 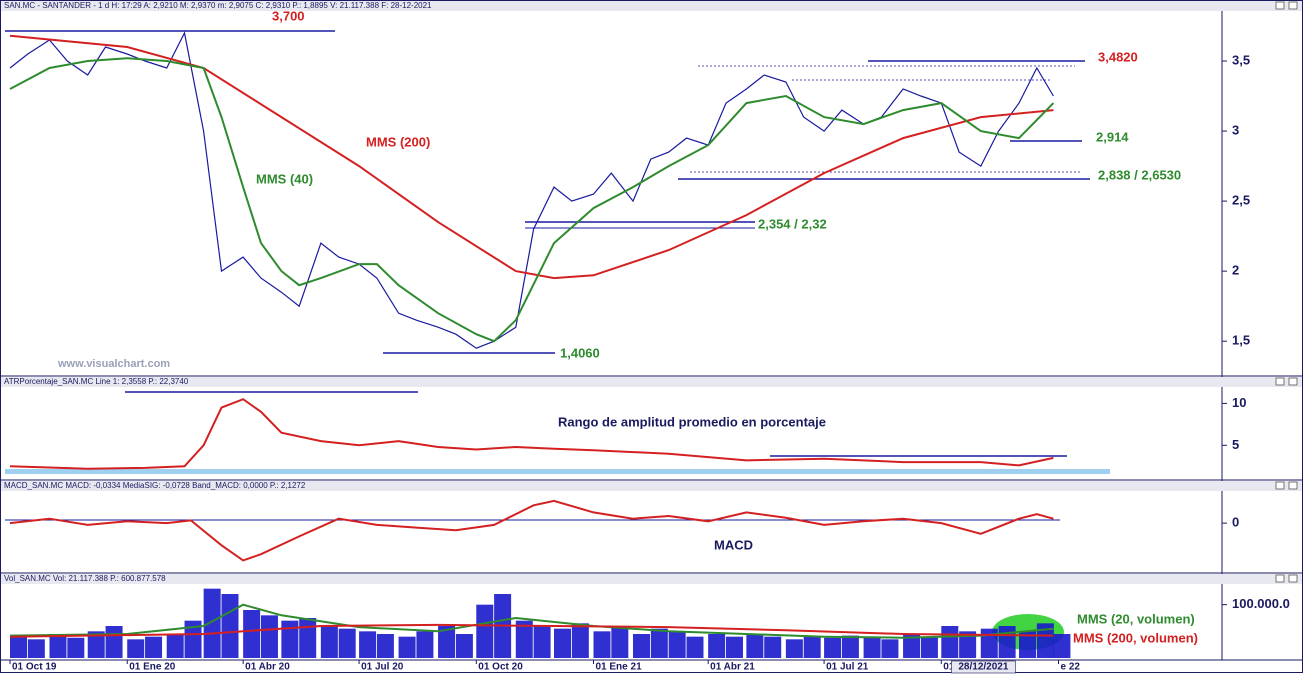 What do you see at coordinates (1118, 56) in the screenshot?
I see `annotation: 3,4820` at bounding box center [1118, 56].